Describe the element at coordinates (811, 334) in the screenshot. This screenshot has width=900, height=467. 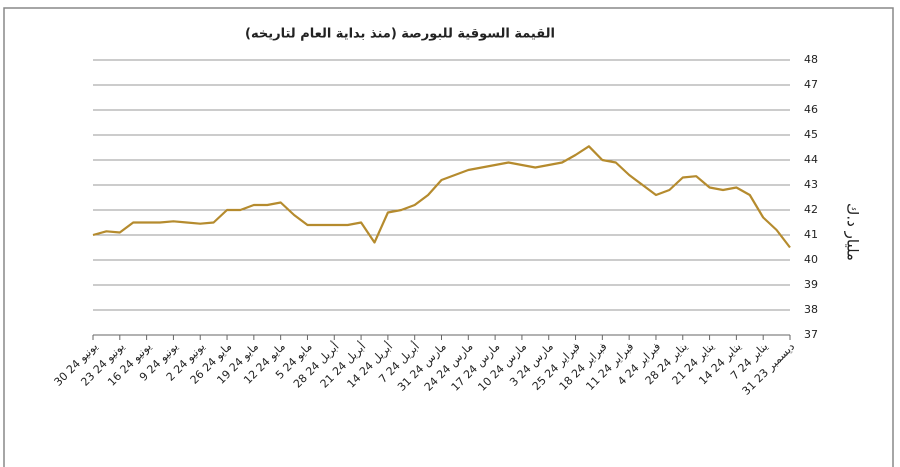
I see `y-tick-label: 37` at that location.